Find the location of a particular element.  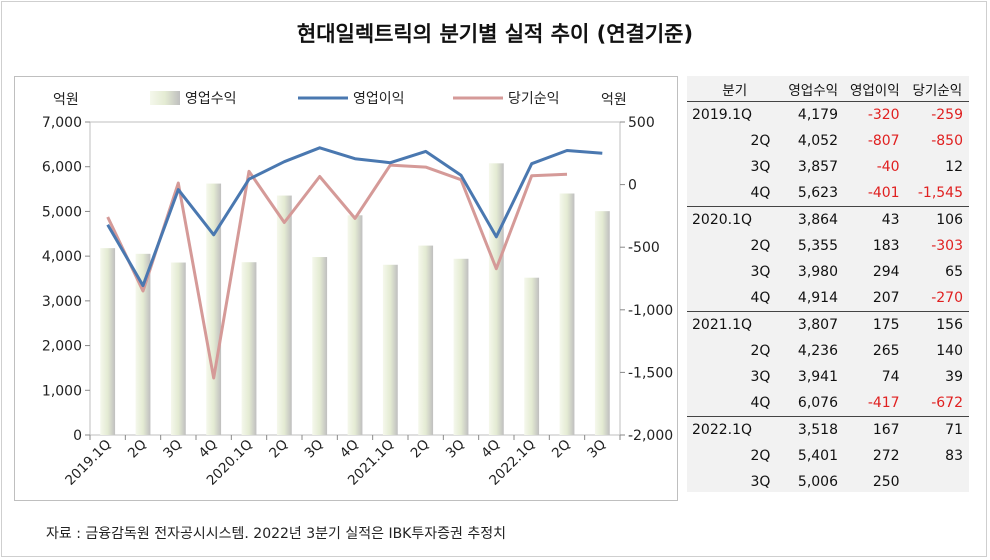

revenue-cell: 5,623 is located at coordinates (813, 193).